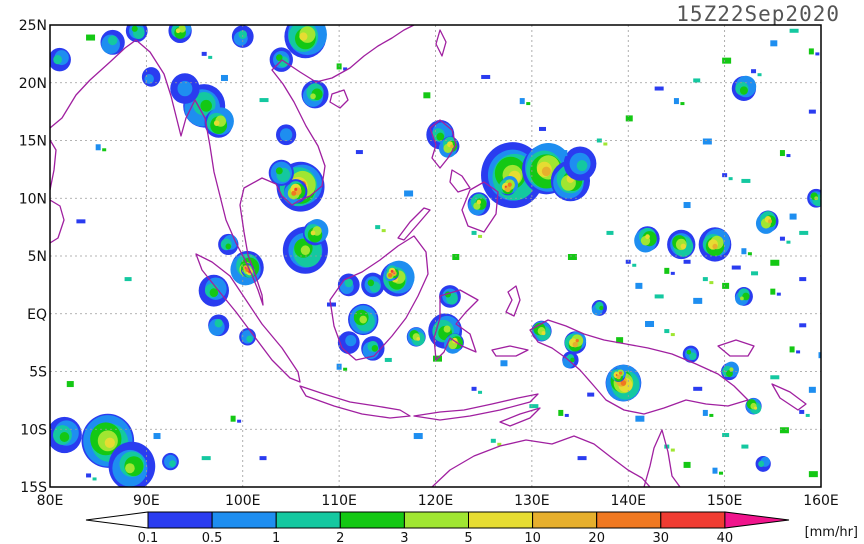 The height and width of the screenshot is (544, 864). I want to click on colorbar-label: 10, so click(532, 537).